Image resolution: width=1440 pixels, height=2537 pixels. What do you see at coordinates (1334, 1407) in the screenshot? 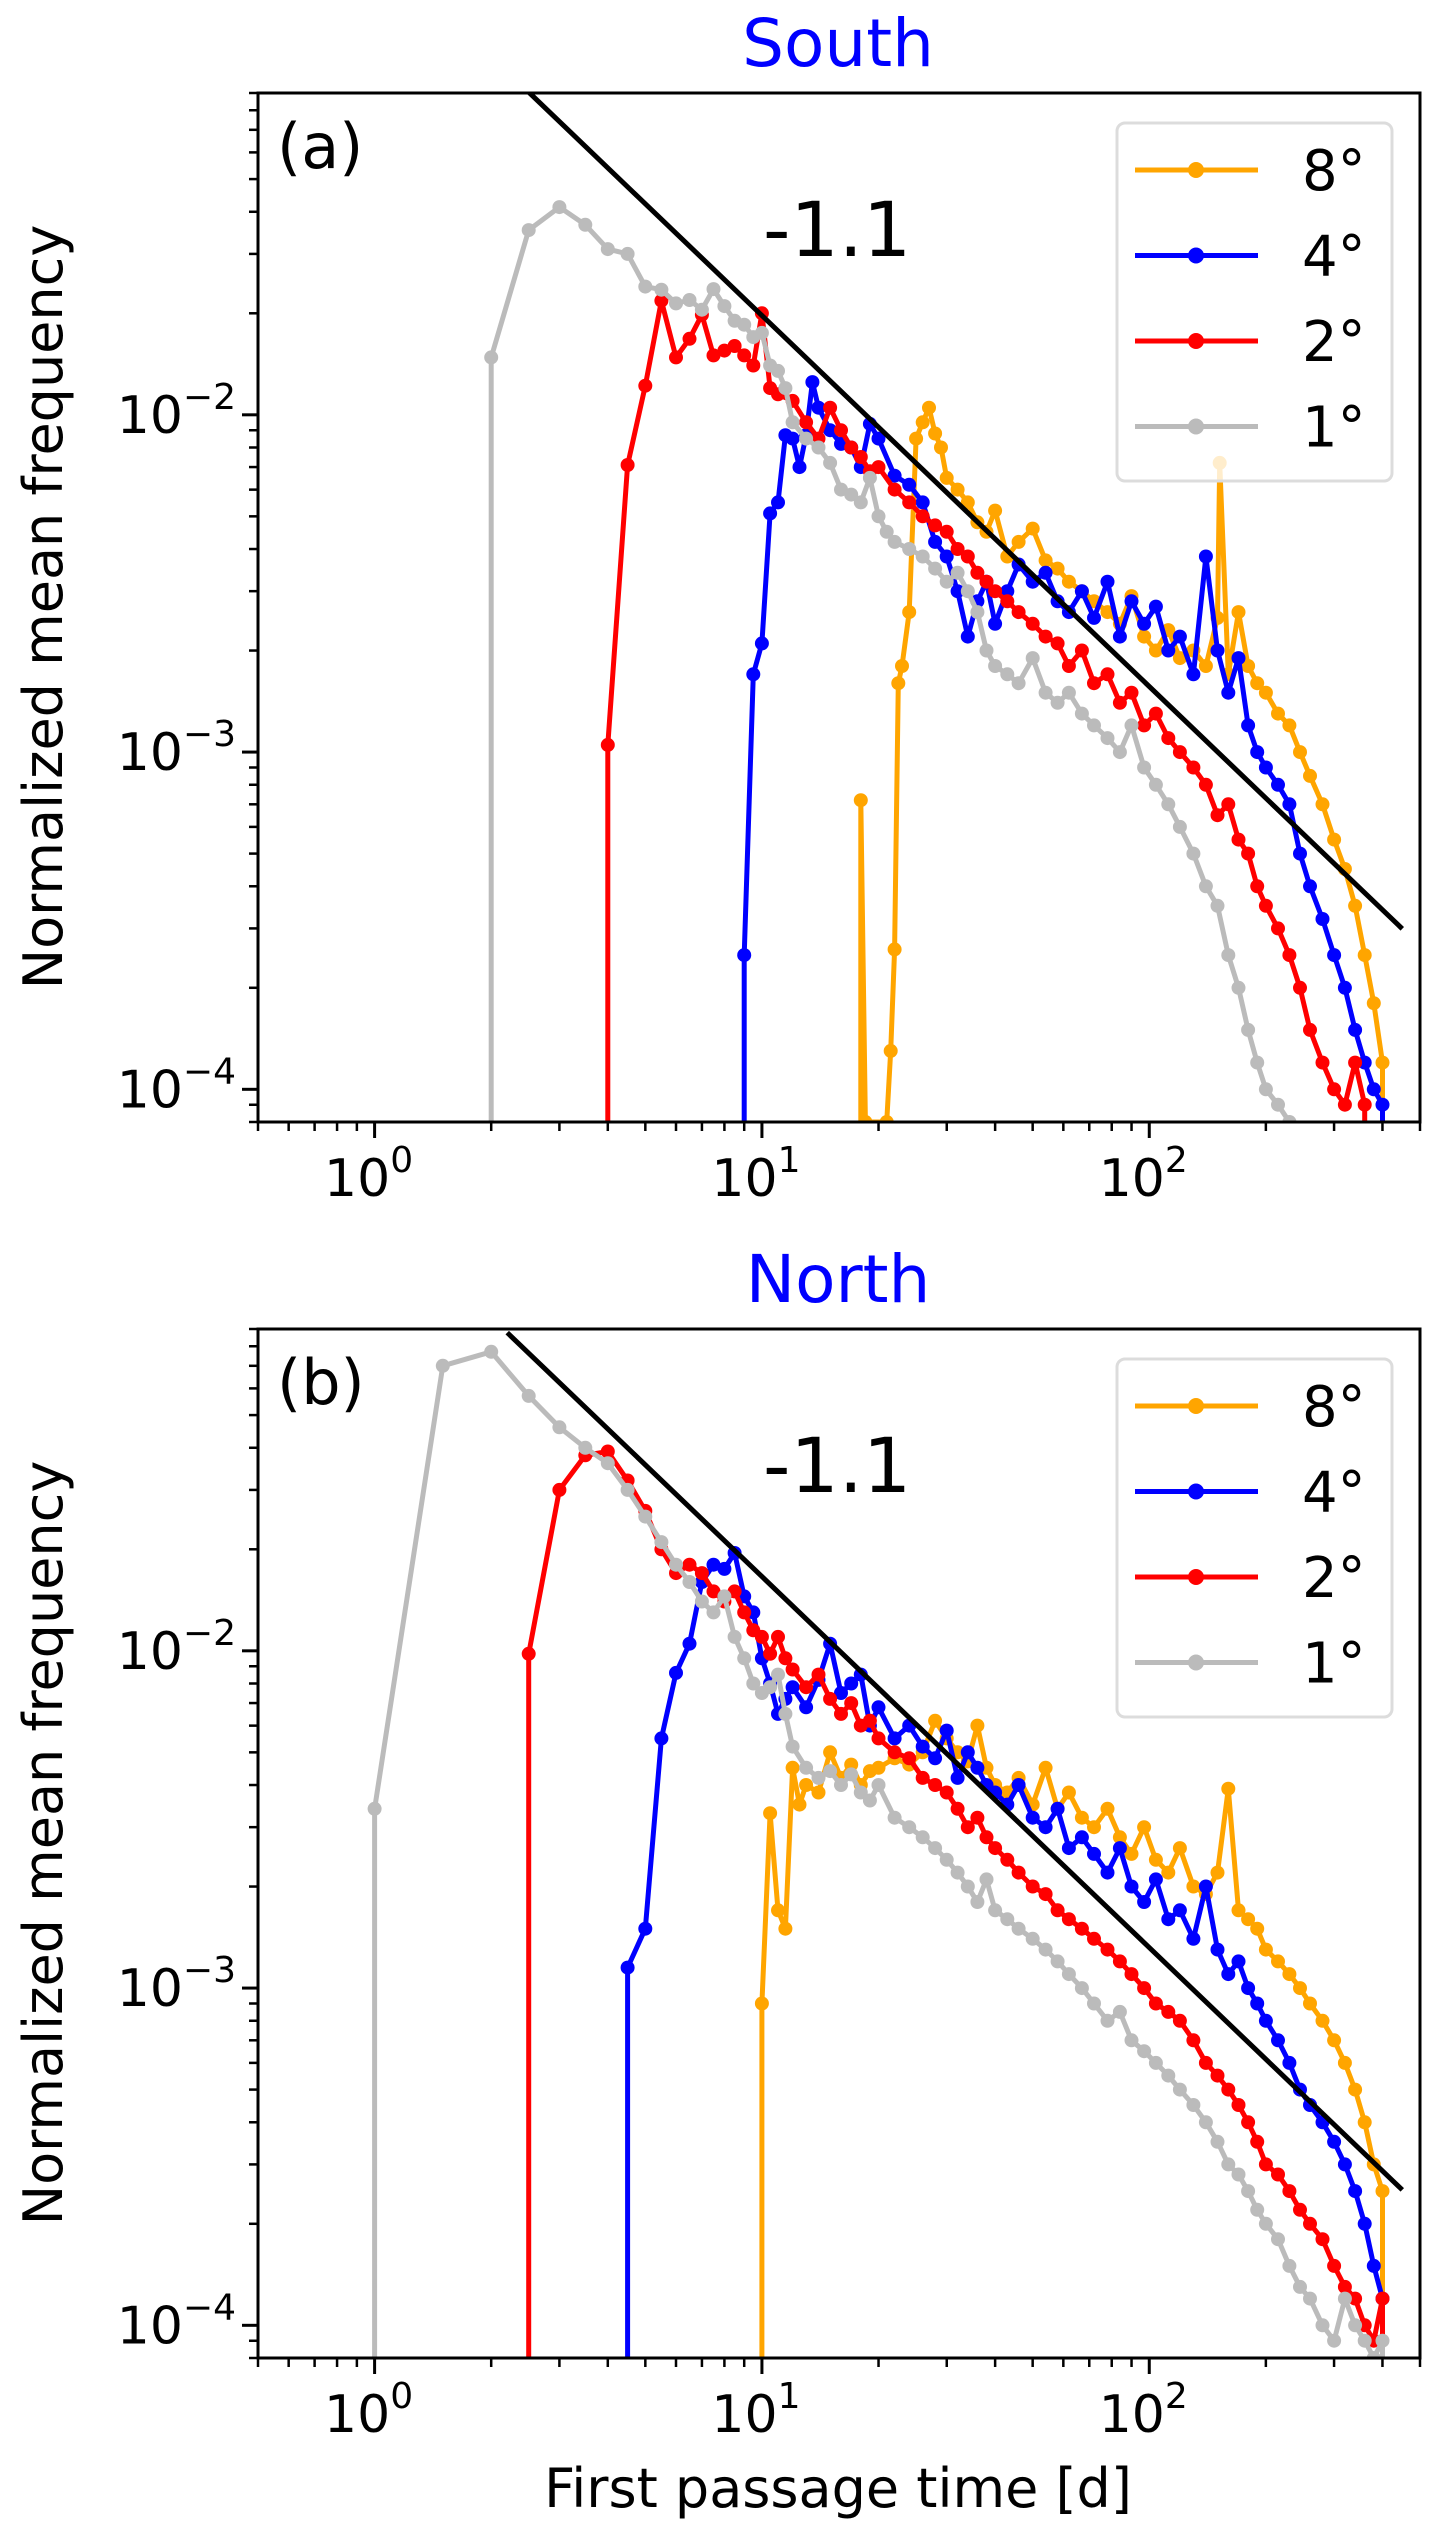
I see `legend-label: 8°` at bounding box center [1334, 1407].